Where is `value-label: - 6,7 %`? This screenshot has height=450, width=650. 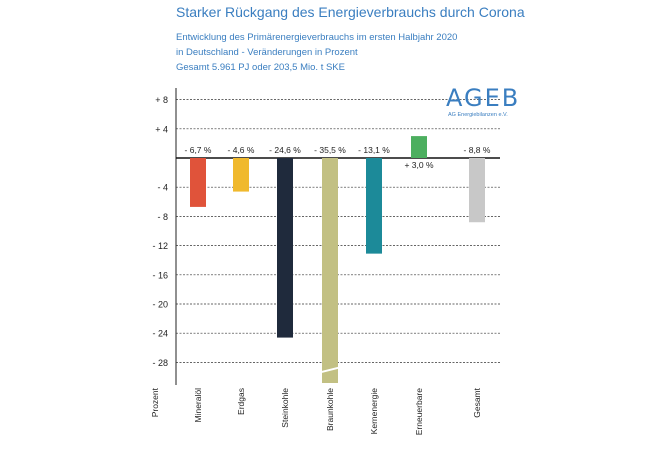 value-label: - 6,7 % is located at coordinates (198, 150).